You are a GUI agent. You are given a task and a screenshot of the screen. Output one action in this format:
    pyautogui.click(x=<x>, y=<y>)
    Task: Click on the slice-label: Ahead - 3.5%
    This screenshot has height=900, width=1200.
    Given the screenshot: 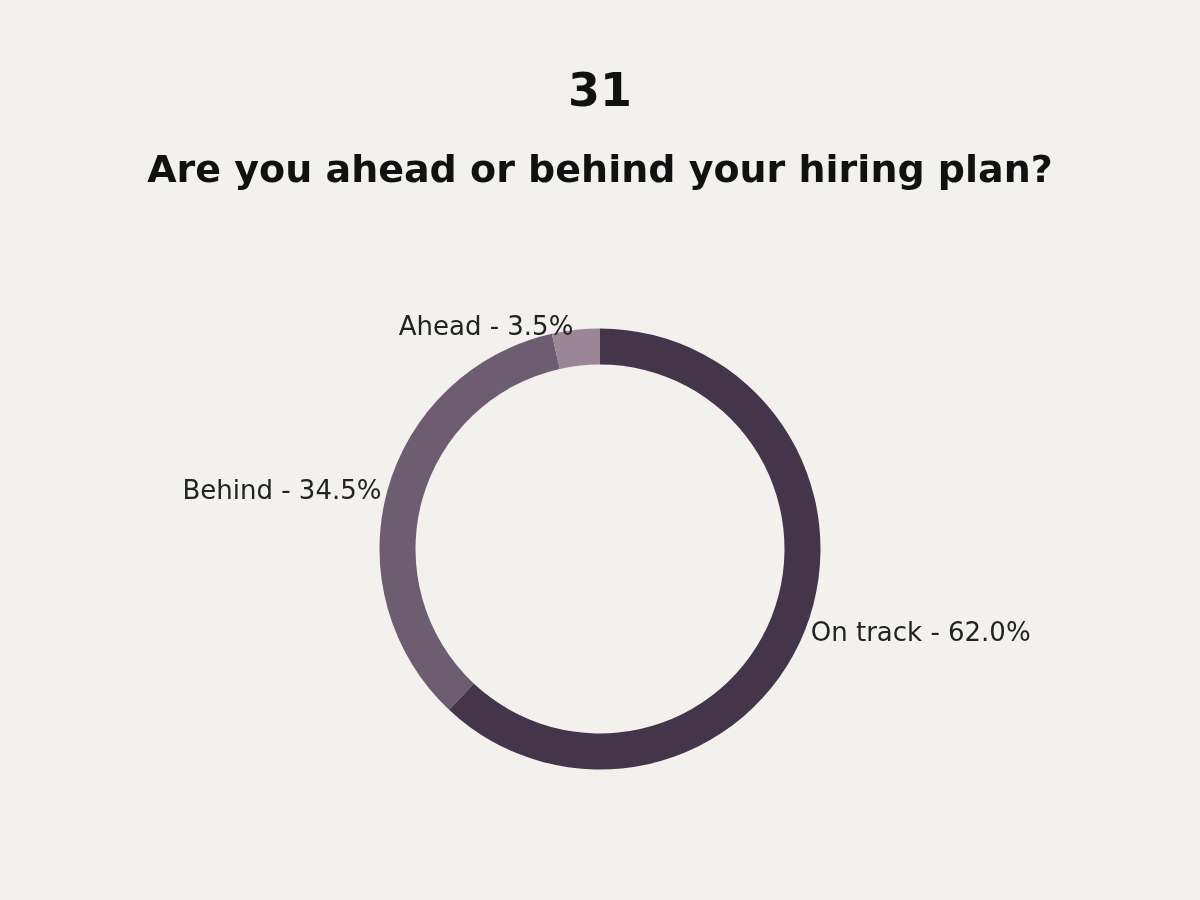 What is the action you would take?
    pyautogui.click(x=486, y=325)
    